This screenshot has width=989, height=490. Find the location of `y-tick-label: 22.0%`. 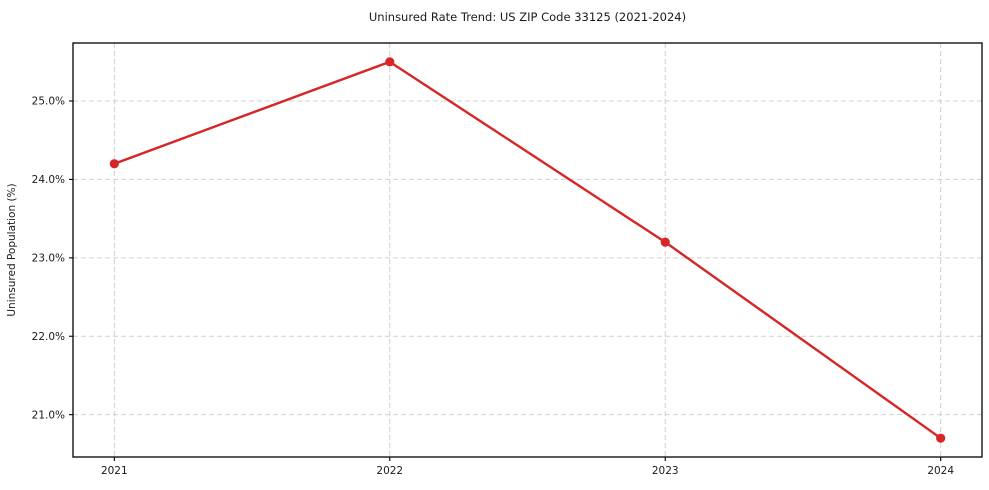

y-tick-label: 22.0% is located at coordinates (48, 337).